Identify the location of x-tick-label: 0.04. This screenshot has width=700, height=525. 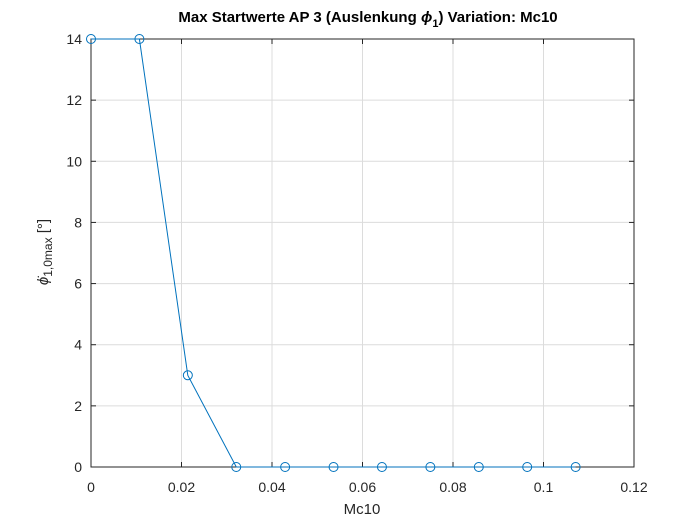
(271, 487).